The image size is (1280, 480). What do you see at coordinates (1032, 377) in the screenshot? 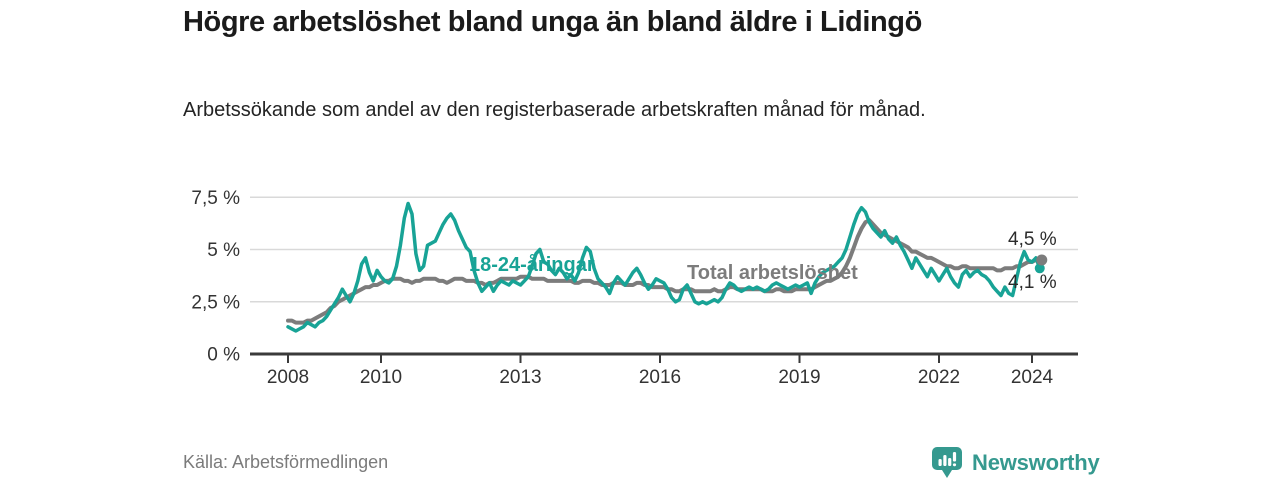
I see `x-axis-tick-label: 2024` at bounding box center [1032, 377].